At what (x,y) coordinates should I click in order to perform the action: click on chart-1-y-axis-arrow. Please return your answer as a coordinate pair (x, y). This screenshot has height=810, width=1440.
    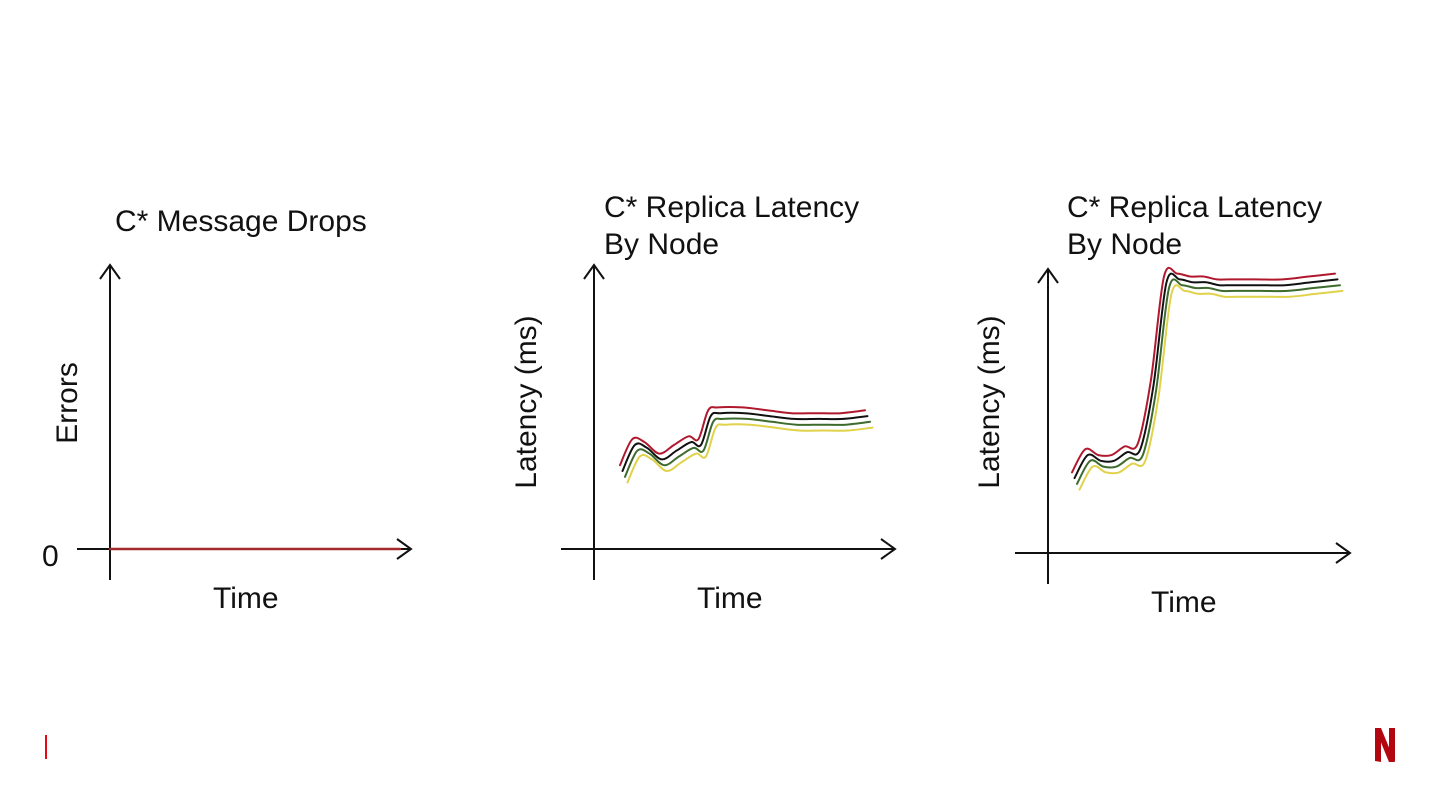
    Looking at the image, I should click on (110, 271).